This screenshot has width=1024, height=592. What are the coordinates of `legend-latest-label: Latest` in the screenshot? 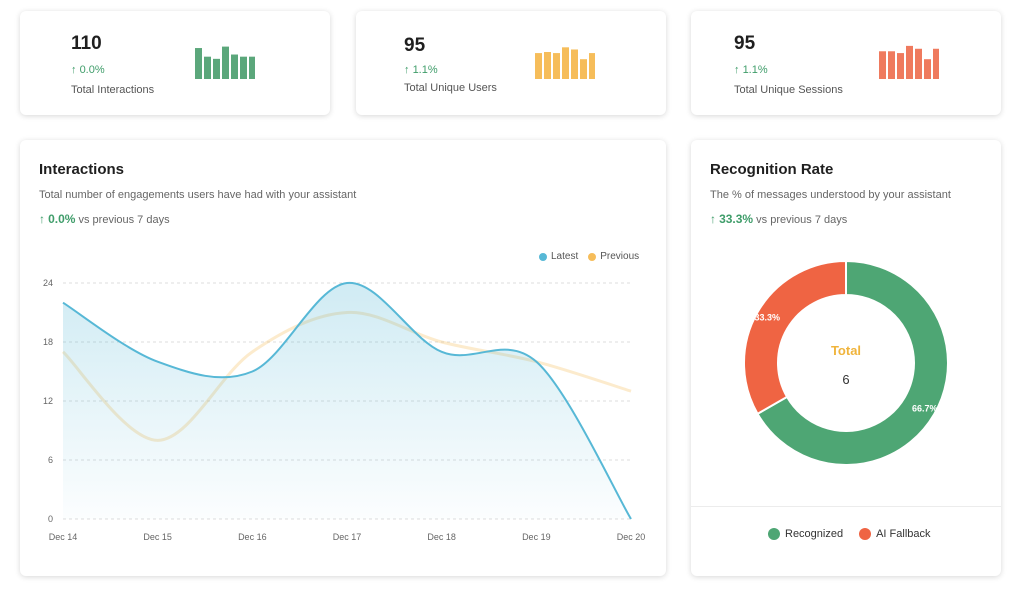 It's located at (565, 256).